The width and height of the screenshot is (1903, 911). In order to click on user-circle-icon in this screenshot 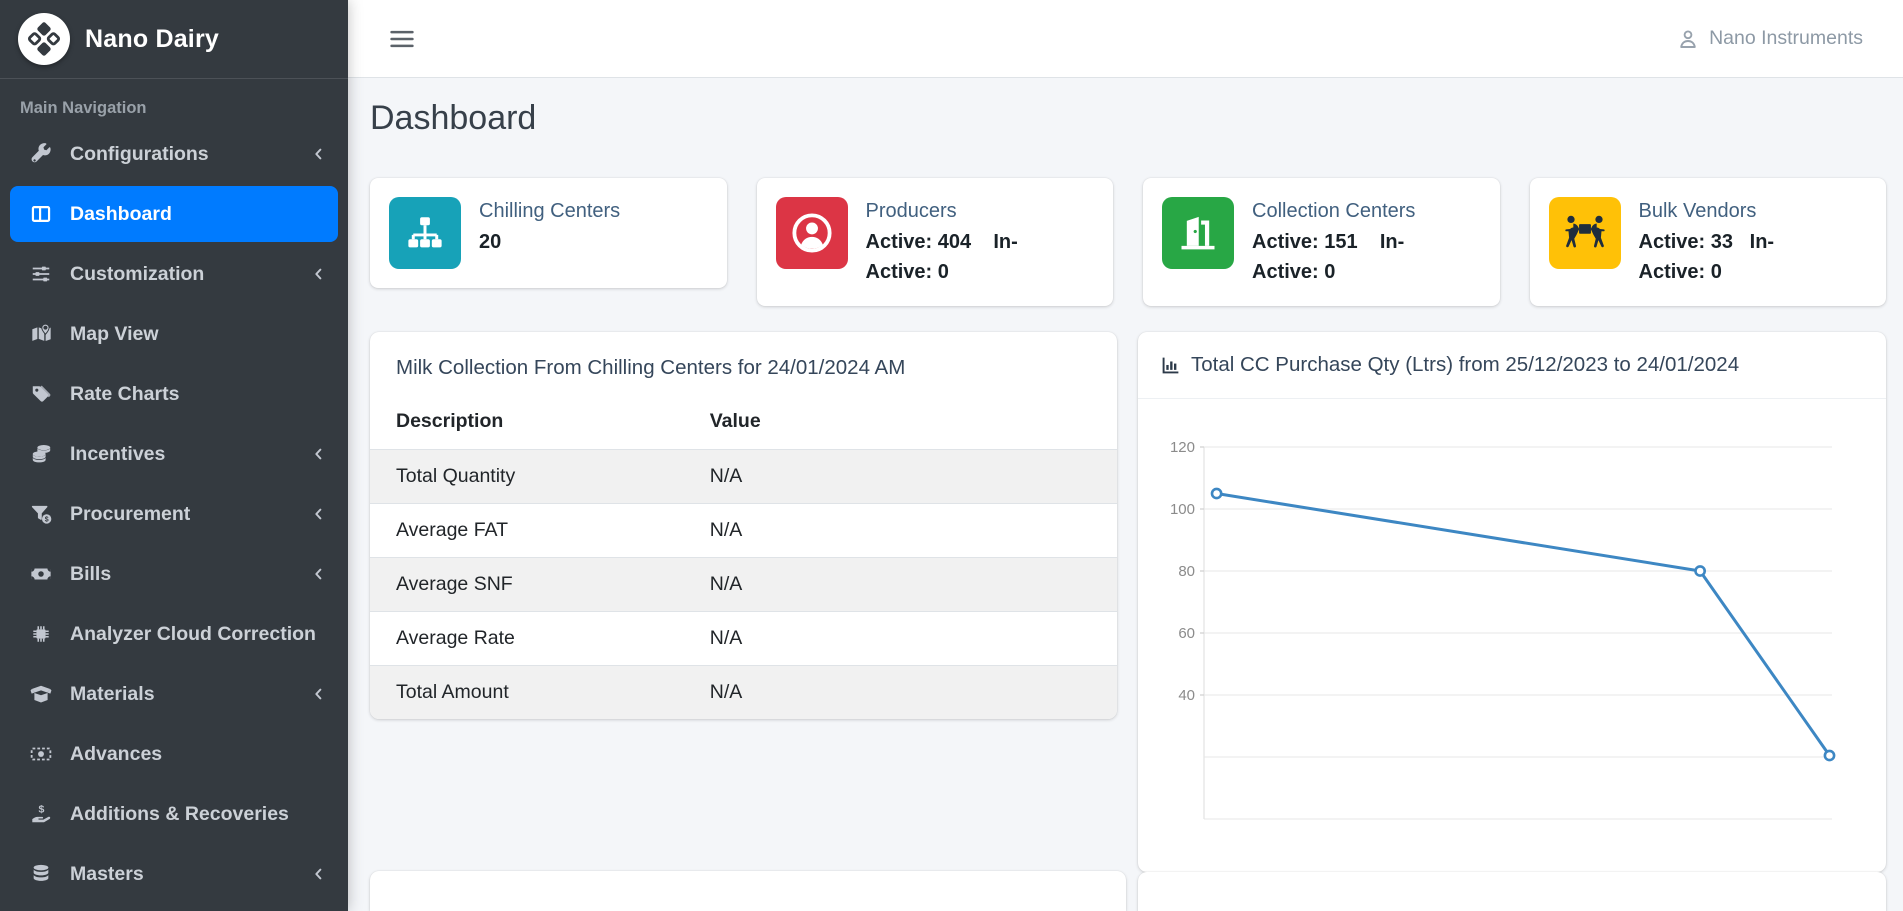, I will do `click(812, 233)`.